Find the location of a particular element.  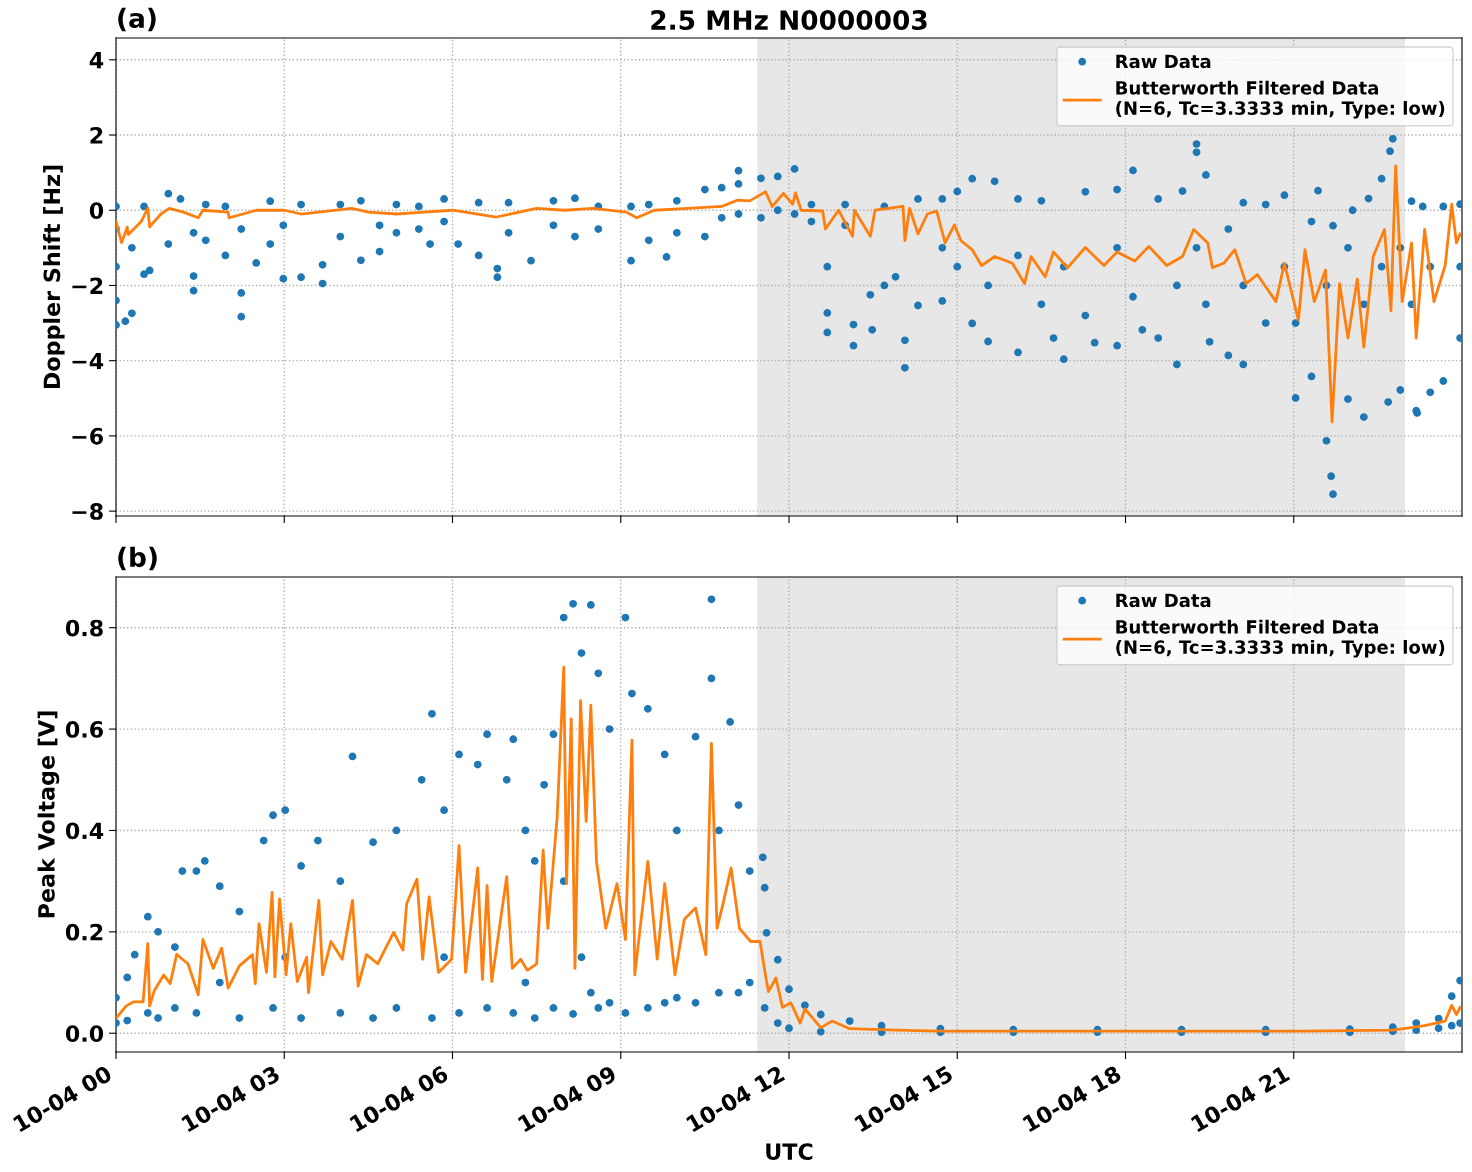

y-tick-label: 0 is located at coordinates (96, 210).